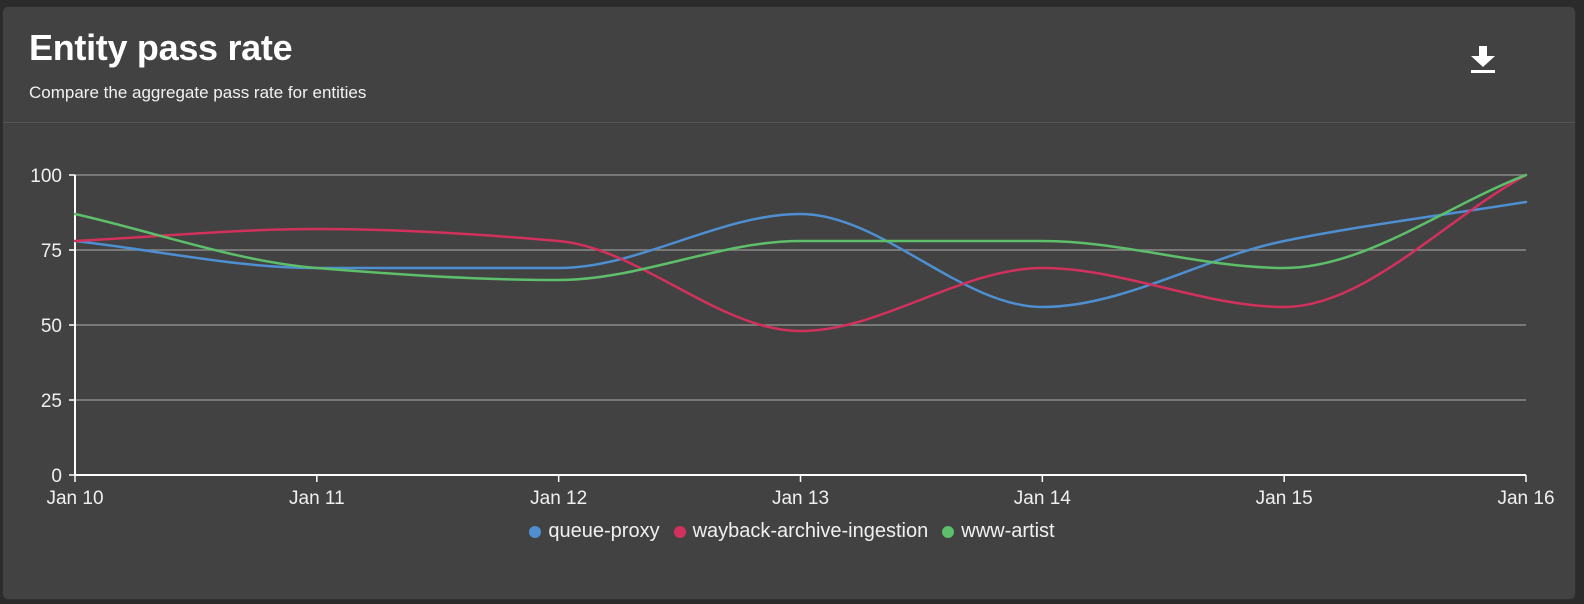 Image resolution: width=1584 pixels, height=604 pixels. I want to click on legend-label: queue-proxy, so click(603, 531).